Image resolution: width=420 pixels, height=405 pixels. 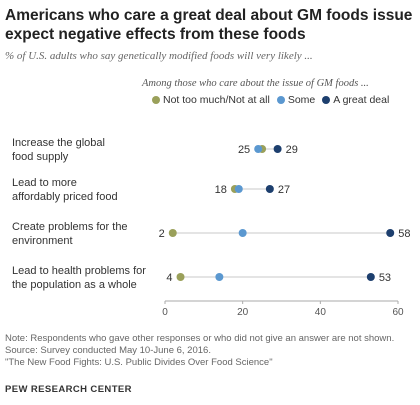 What do you see at coordinates (292, 150) in the screenshot?
I see `data-label-right: 29` at bounding box center [292, 150].